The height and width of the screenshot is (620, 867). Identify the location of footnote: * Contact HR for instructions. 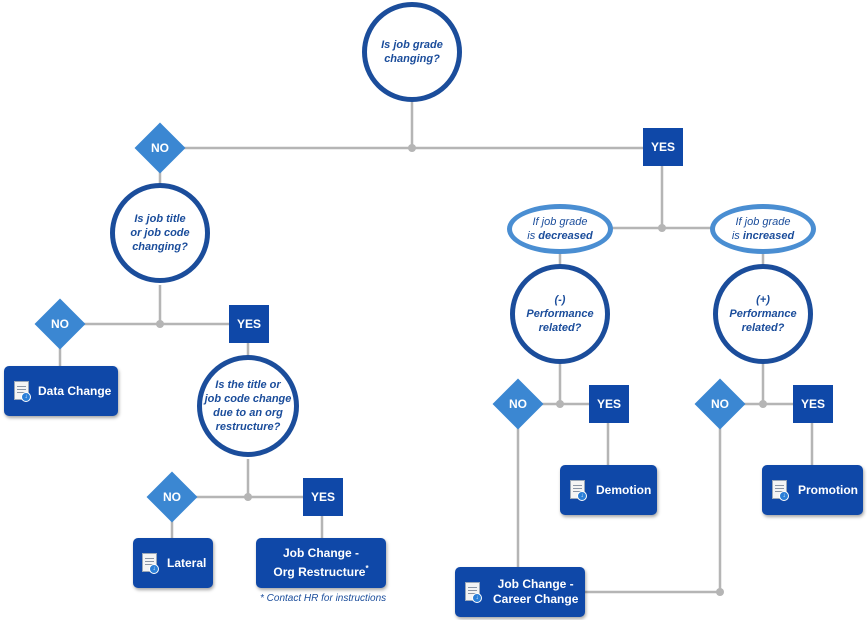
(323, 598).